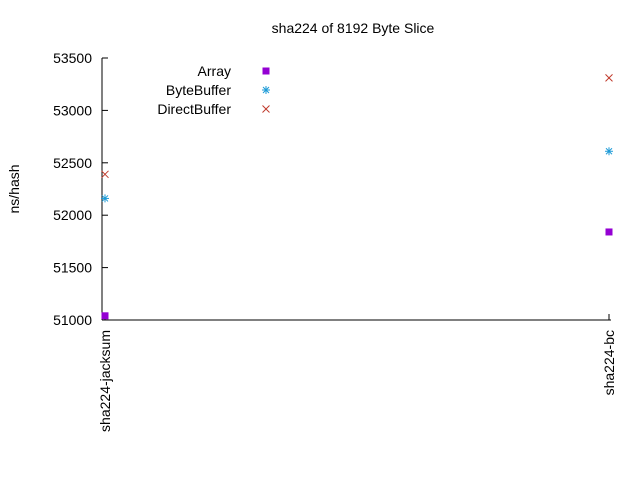 This screenshot has width=640, height=485. Describe the element at coordinates (72, 215) in the screenshot. I see `y-tick-label: 52000` at that location.